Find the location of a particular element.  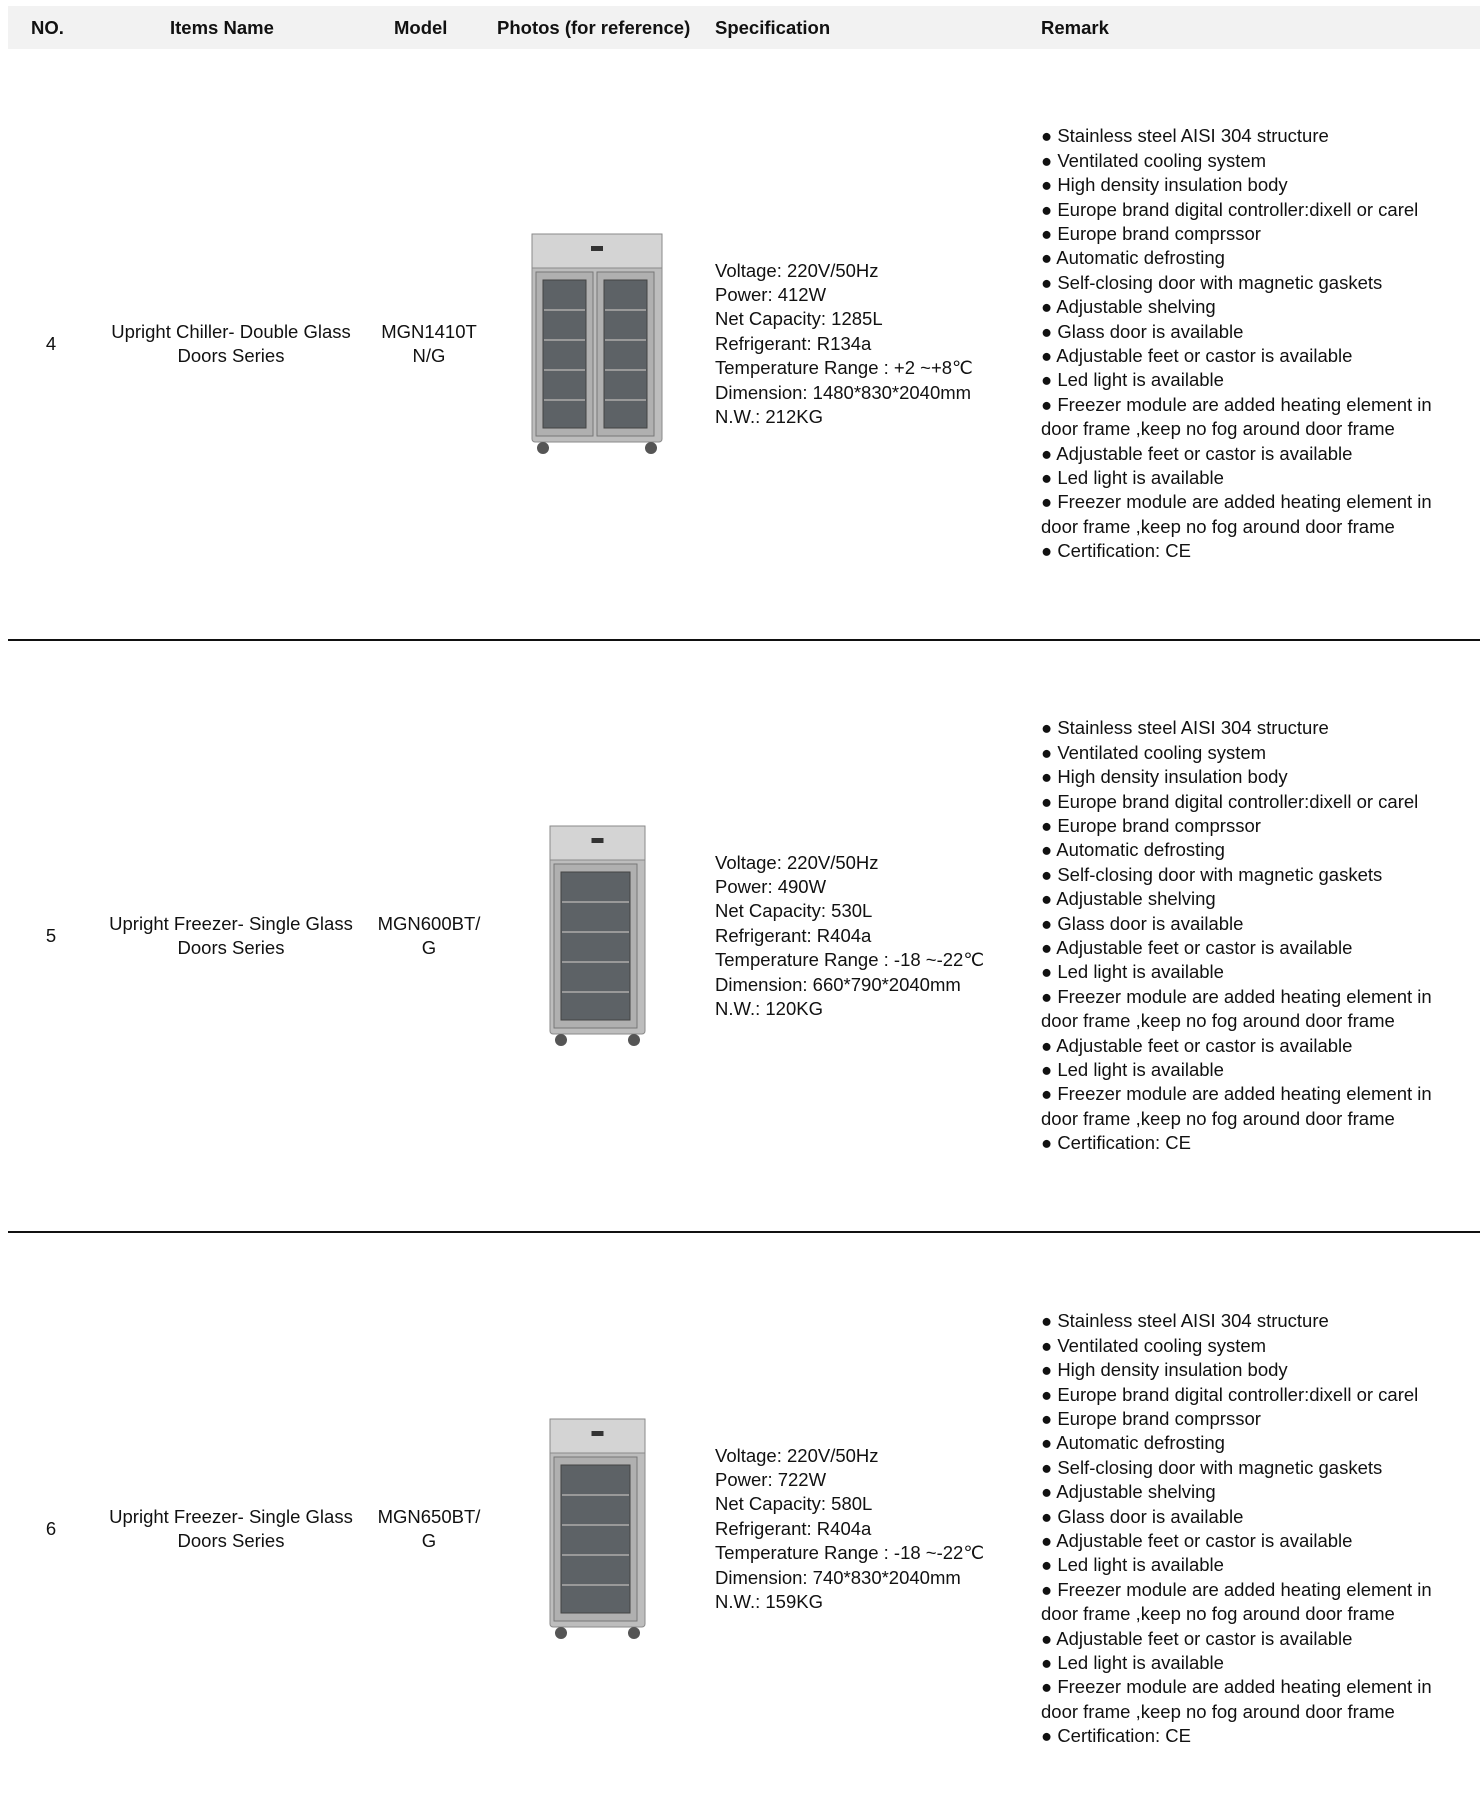

spec-line: Refrigerant: R134a is located at coordinates (793, 343).